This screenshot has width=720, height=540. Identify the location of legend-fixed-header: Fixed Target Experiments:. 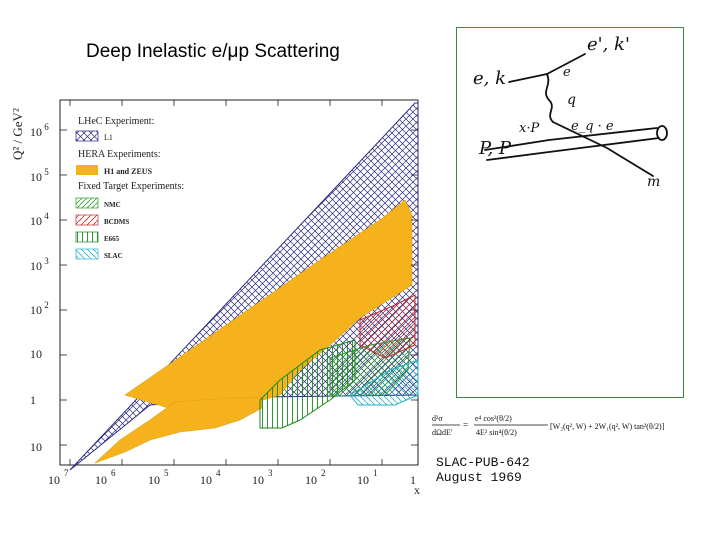
(131, 186).